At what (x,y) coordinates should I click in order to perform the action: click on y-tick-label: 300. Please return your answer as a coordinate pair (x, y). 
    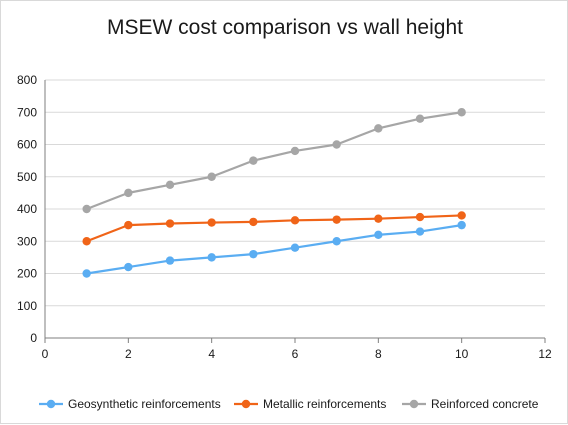
    Looking at the image, I should click on (27, 241).